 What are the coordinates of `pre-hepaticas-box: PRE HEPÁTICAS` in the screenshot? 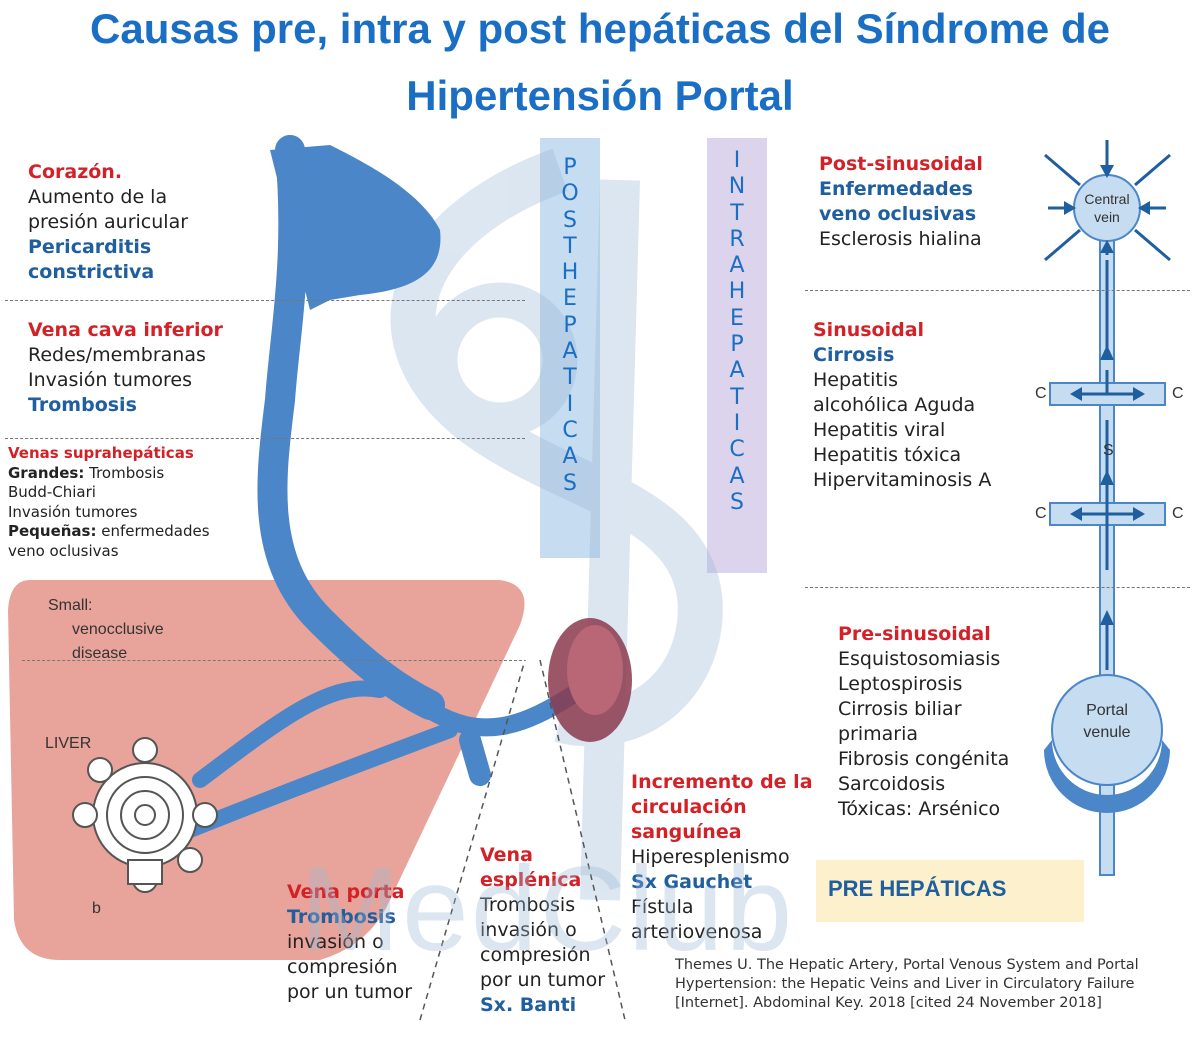 It's located at (950, 891).